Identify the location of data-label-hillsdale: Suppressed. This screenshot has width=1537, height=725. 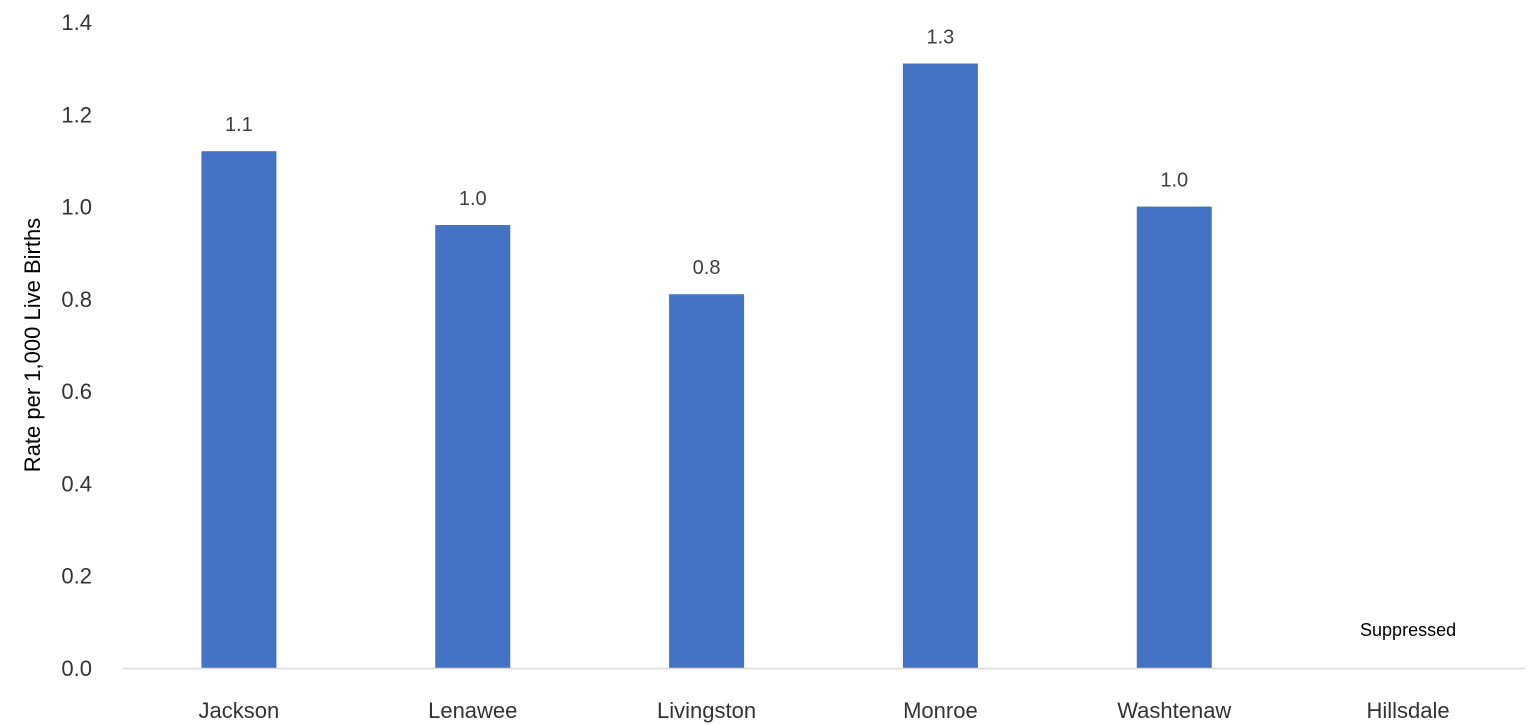
(1408, 630).